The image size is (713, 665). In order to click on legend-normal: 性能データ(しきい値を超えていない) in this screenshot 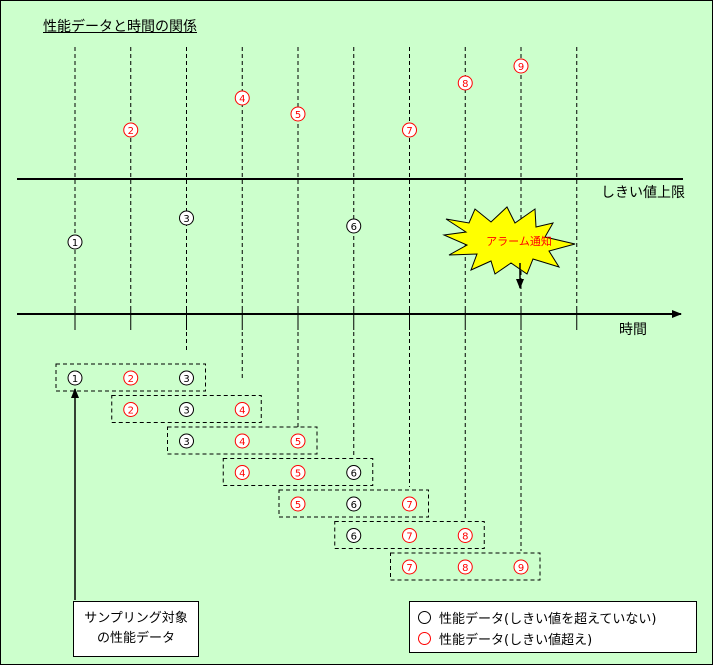, I will do `click(557, 617)`.